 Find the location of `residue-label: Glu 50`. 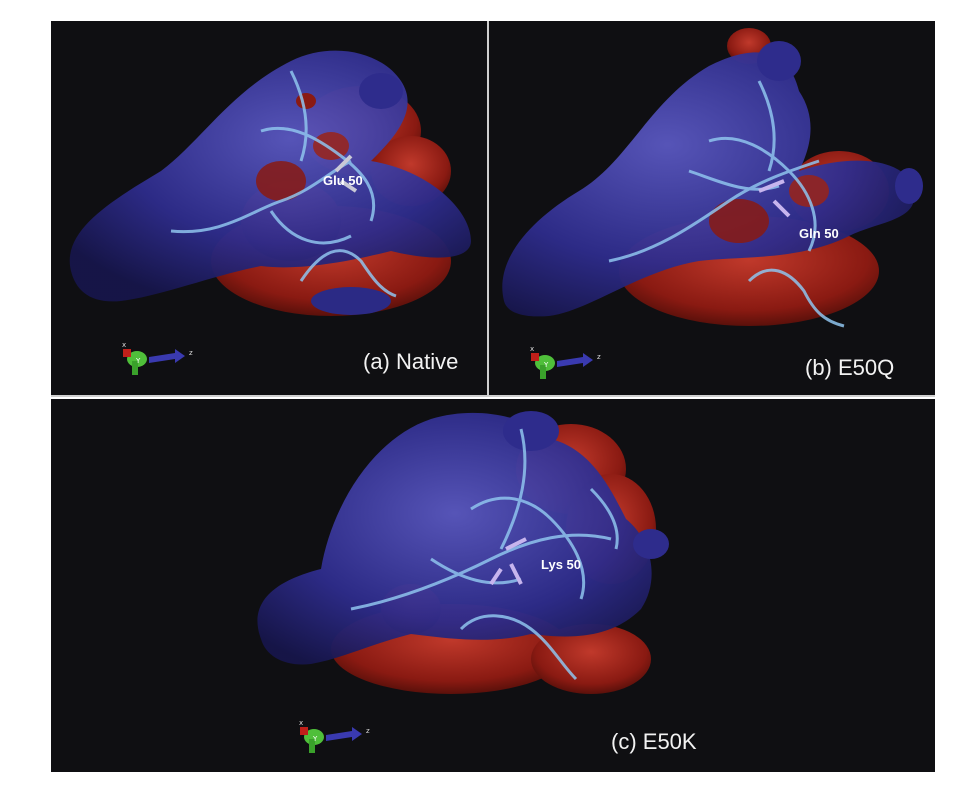

residue-label: Glu 50 is located at coordinates (343, 180).